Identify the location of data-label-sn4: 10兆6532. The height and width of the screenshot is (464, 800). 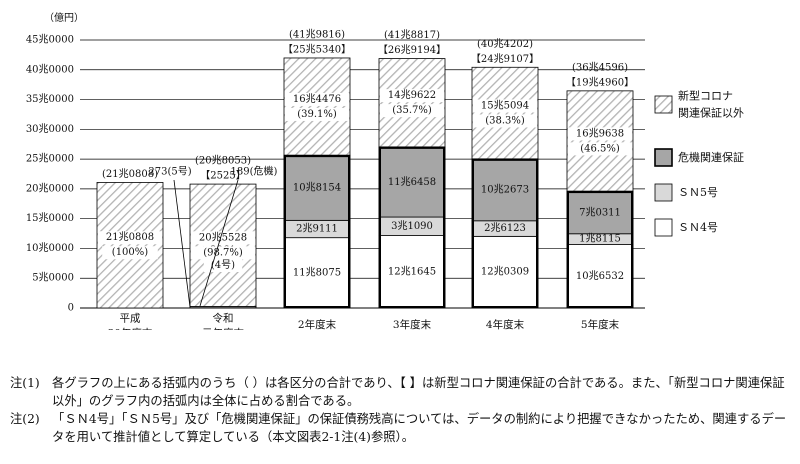
(600, 276).